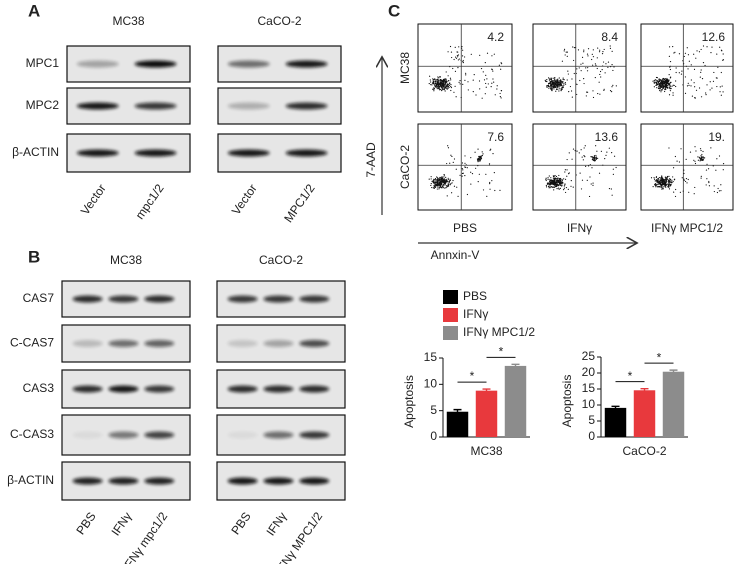 This screenshot has height=564, width=740. I want to click on bar, so click(673, 404).